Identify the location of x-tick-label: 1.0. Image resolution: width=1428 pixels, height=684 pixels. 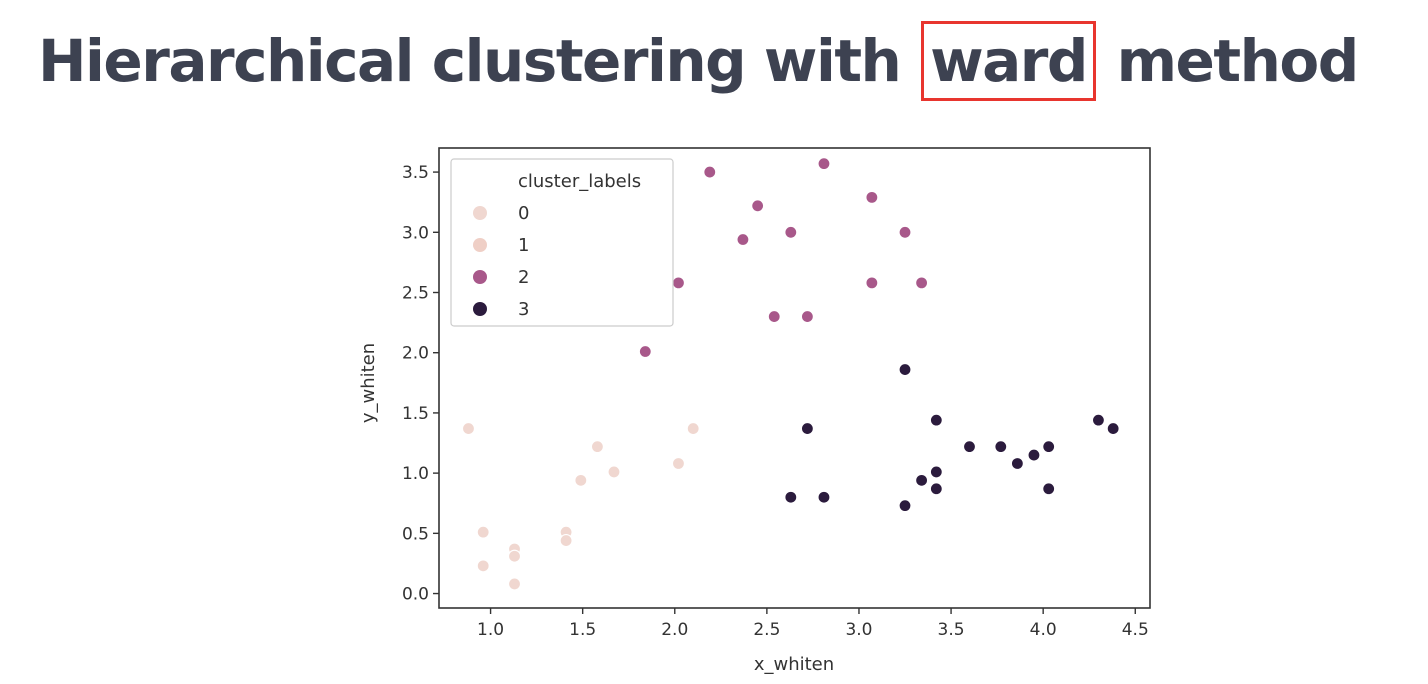
(490, 630).